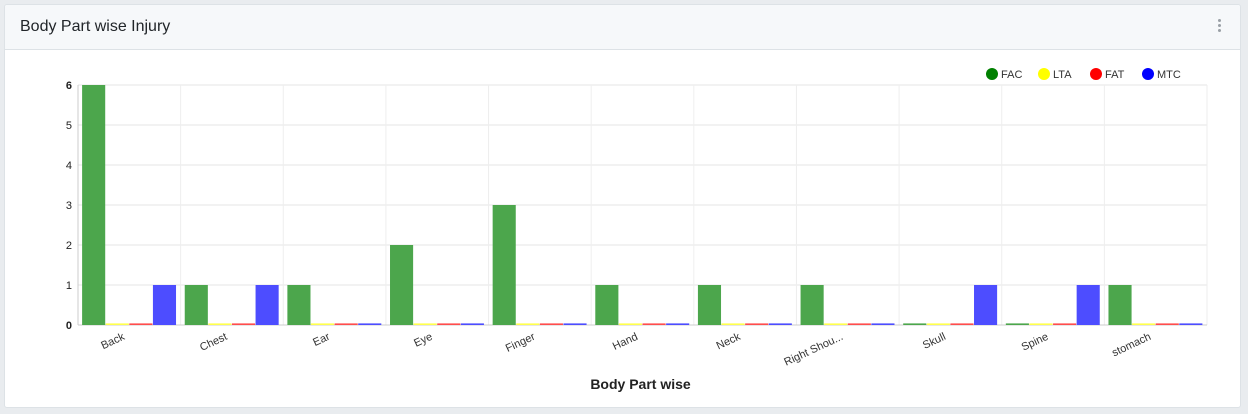 The height and width of the screenshot is (414, 1248). Describe the element at coordinates (69, 206) in the screenshot. I see `y-tick-label: 3` at that location.